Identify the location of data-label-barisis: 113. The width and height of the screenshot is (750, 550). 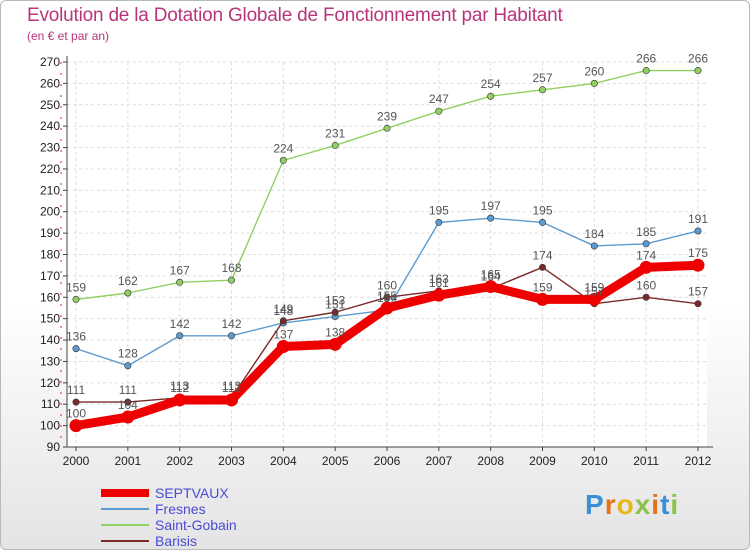
(179, 386).